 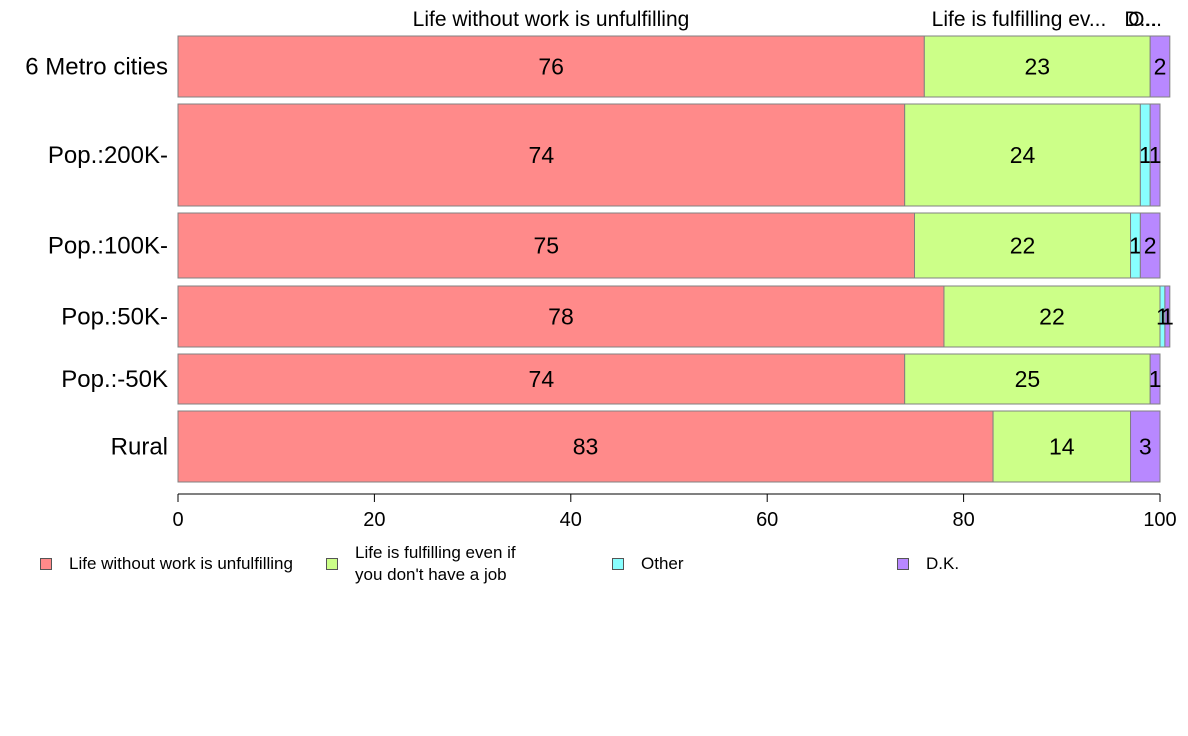 What do you see at coordinates (177, 520) in the screenshot?
I see `x-tick-label: 0` at bounding box center [177, 520].